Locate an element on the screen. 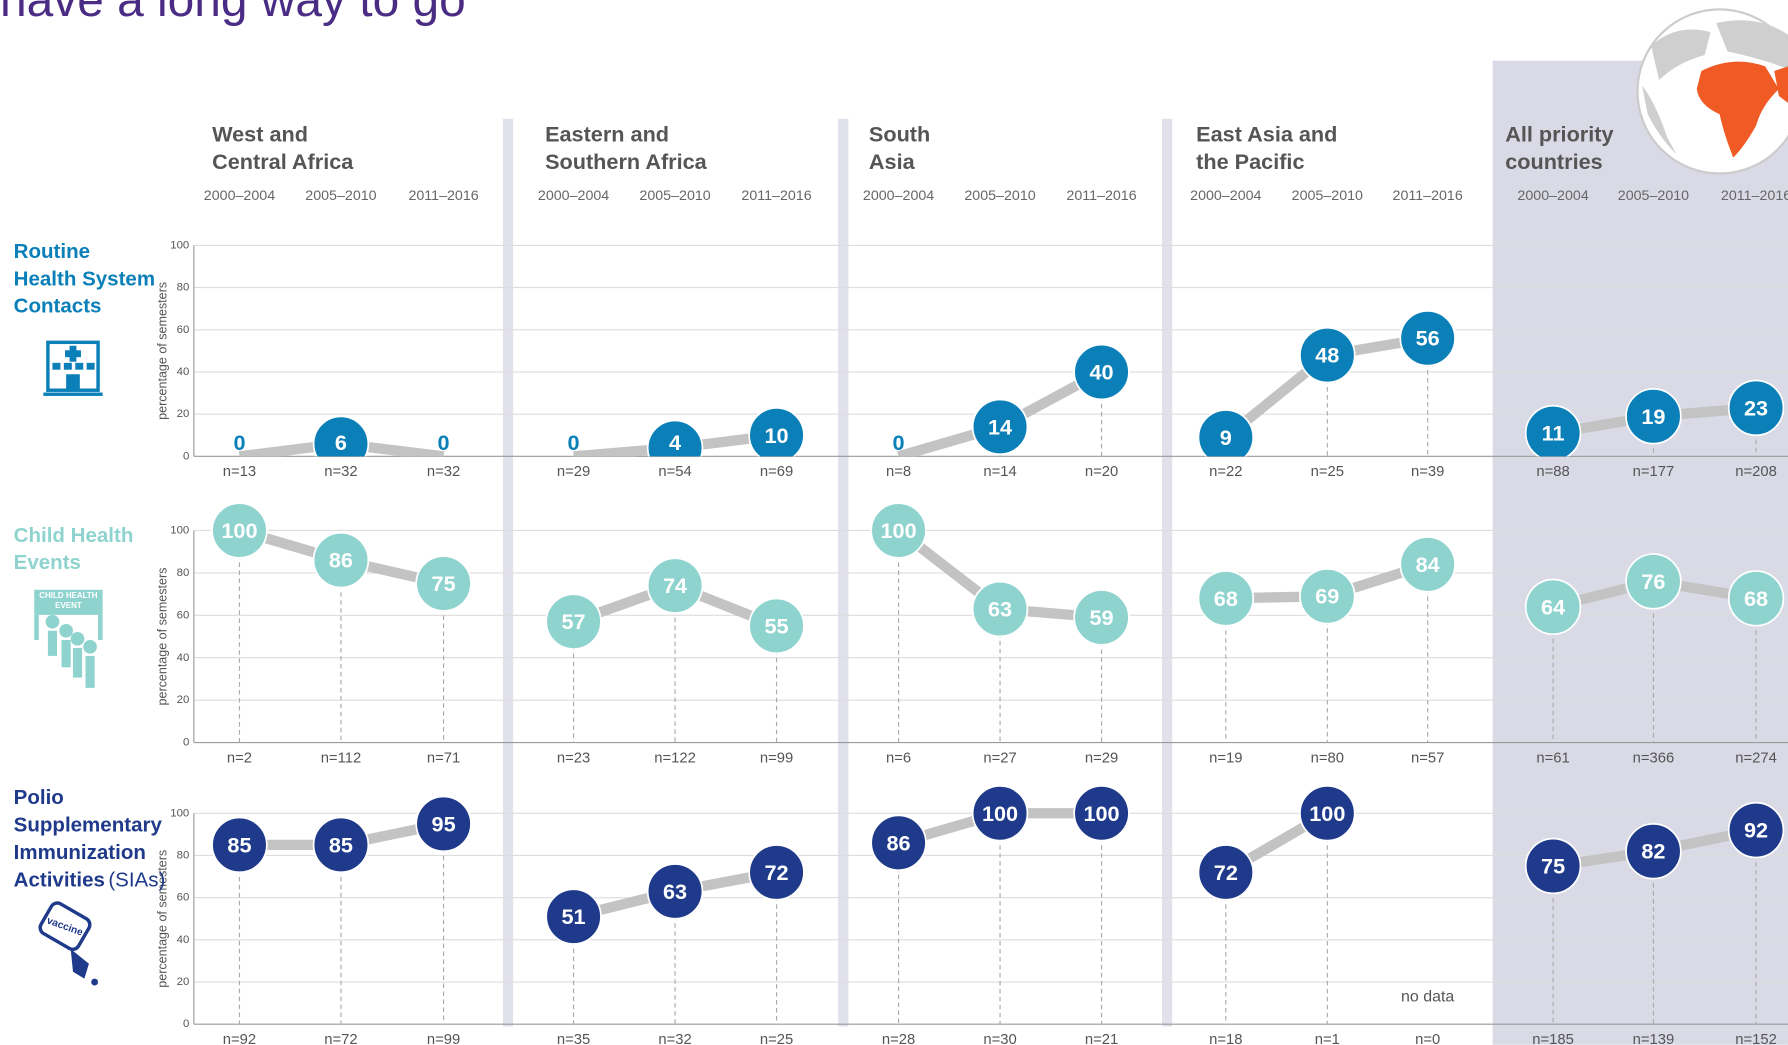  n-label: n=30 is located at coordinates (999, 1038).